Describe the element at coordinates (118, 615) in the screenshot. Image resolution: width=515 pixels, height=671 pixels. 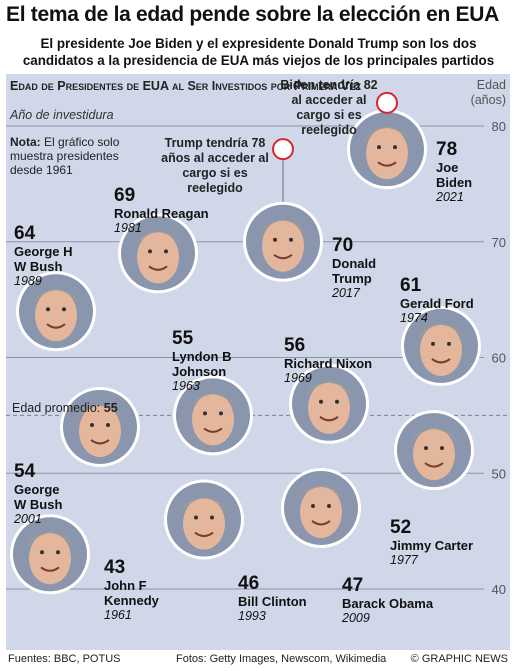
I see `inauguration-year: 1961` at that location.